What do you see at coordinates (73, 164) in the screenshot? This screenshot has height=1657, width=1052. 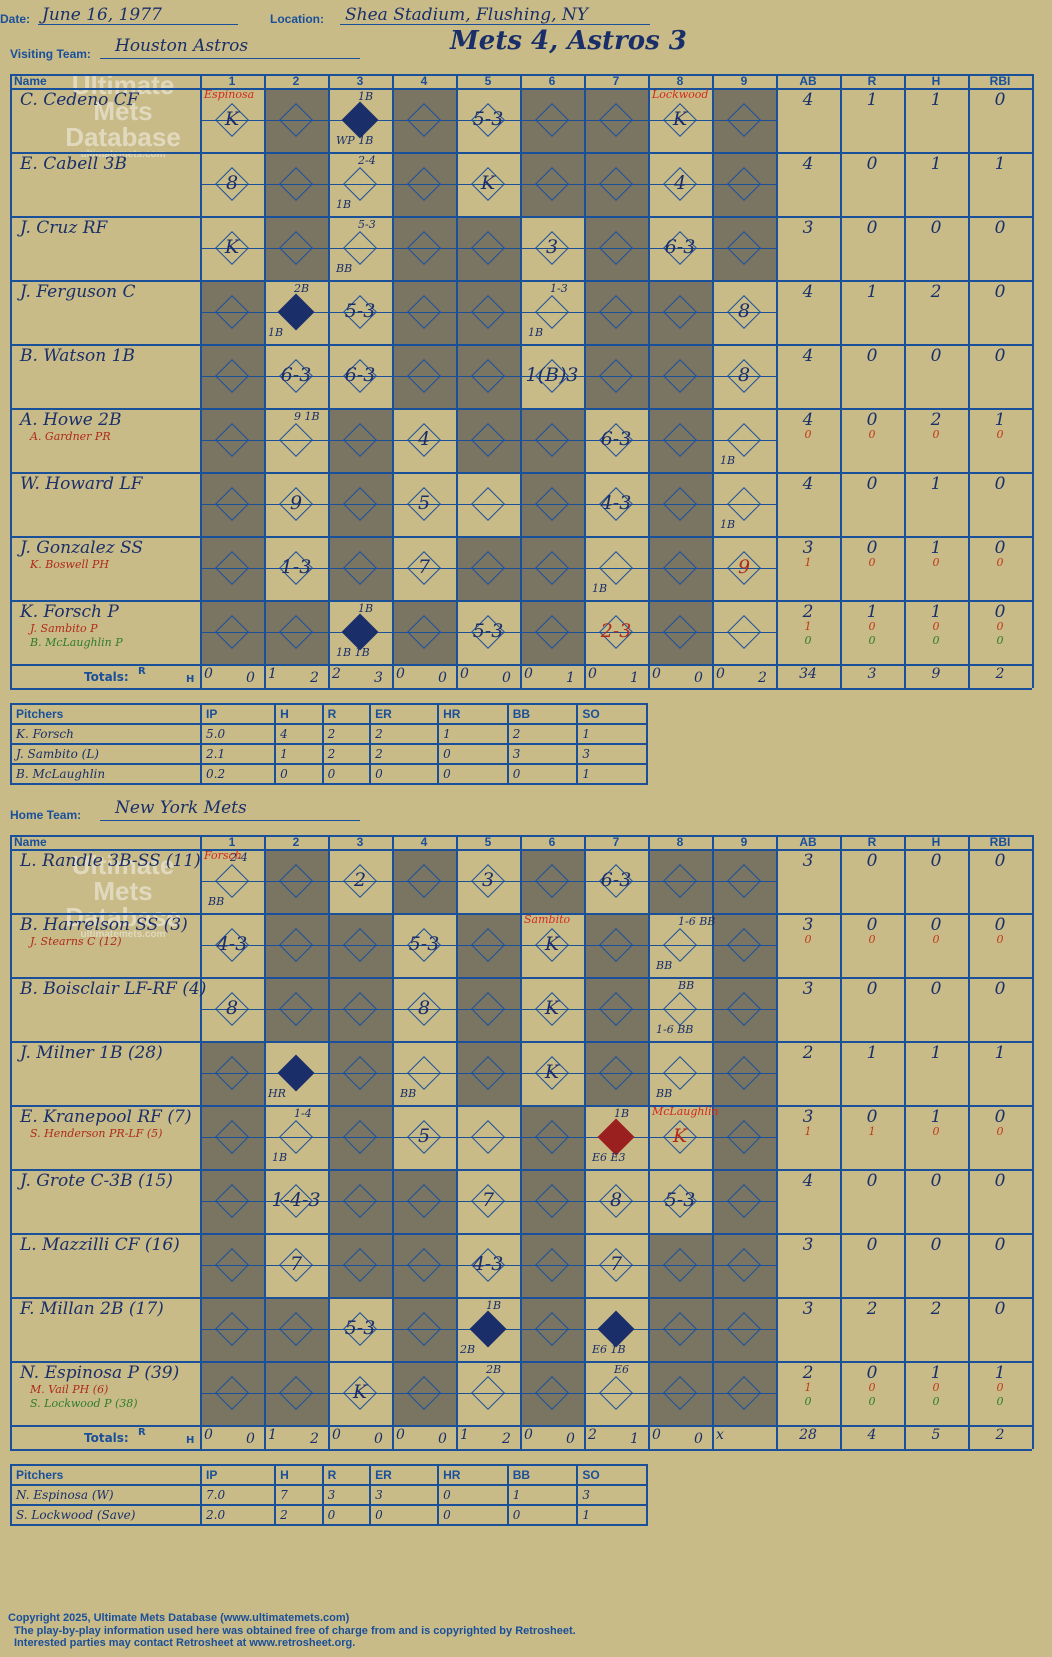 I see `player-name: E. Cabell 3B` at bounding box center [73, 164].